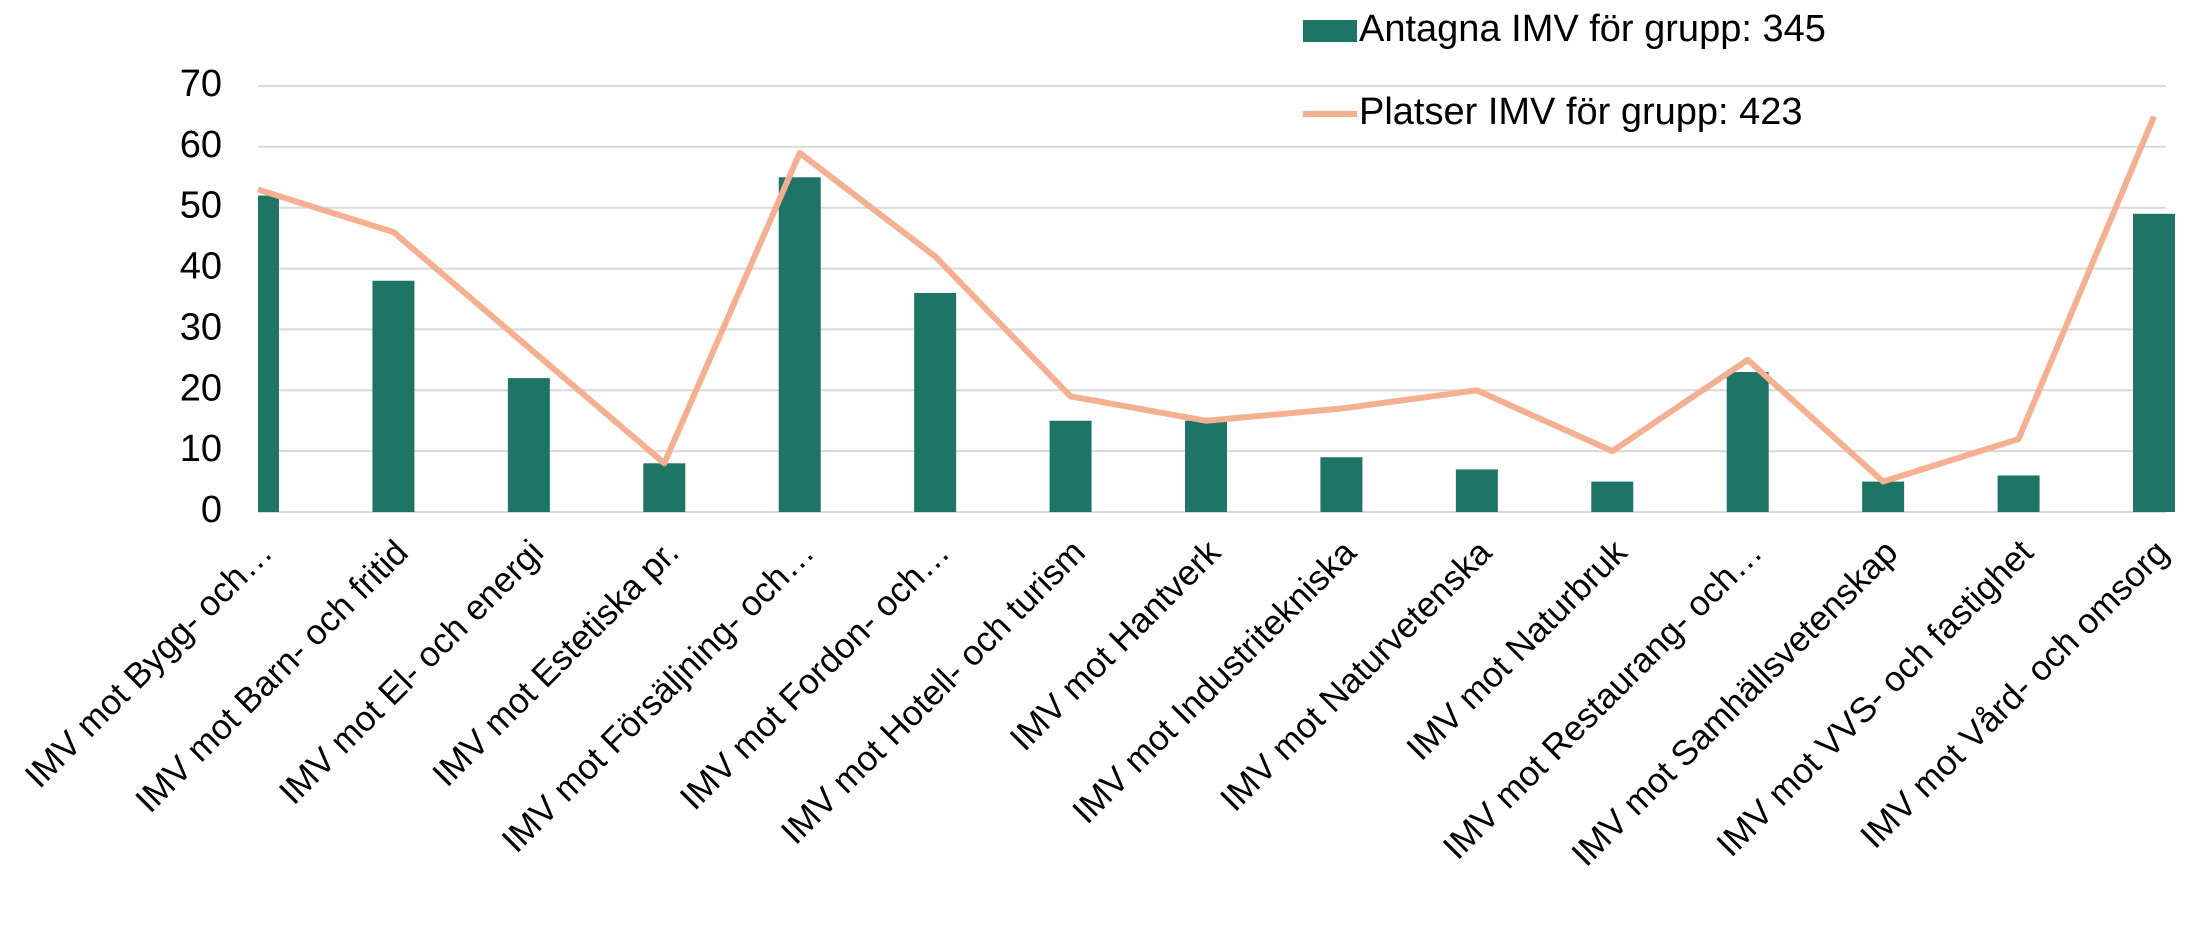  I want to click on x-tick-label: IMV mot Naturbruk, so click(1517, 650).